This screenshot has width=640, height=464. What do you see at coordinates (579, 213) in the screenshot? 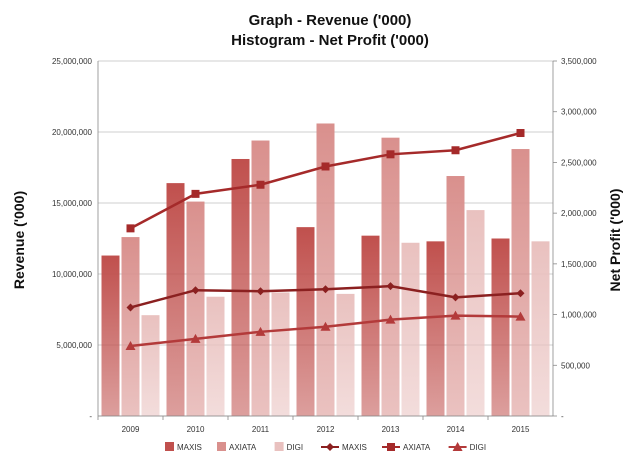
I see `right-tick-label: 2,000,000` at bounding box center [579, 213].